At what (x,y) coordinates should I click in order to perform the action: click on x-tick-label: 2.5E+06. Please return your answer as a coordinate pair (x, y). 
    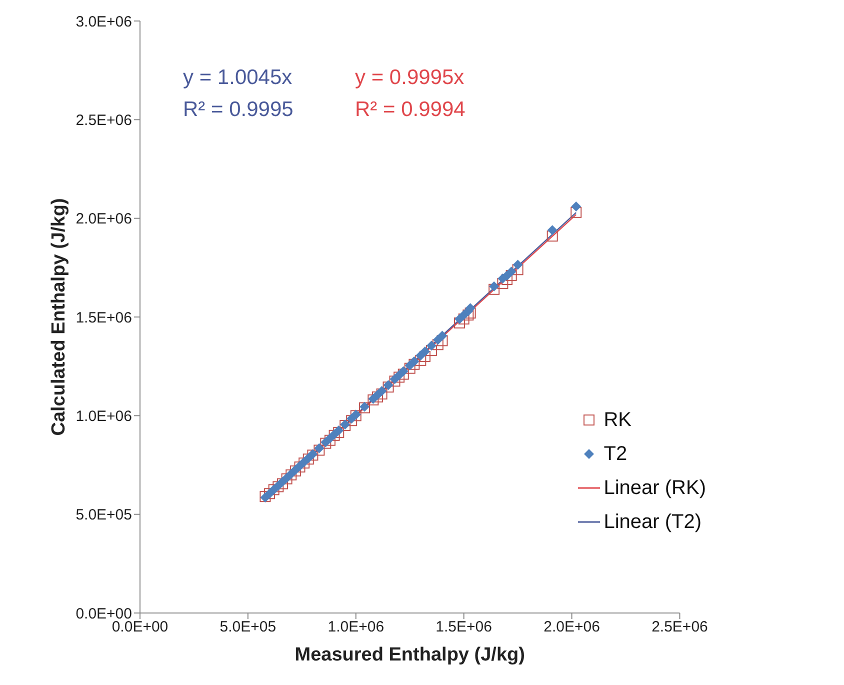
    Looking at the image, I should click on (680, 627).